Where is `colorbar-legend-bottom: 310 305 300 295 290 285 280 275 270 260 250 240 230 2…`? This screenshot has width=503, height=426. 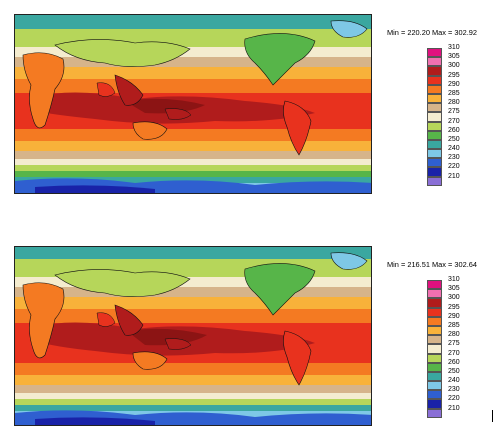
colorbar-legend-bottom: 310 305 300 295 290 285 280 275 270 260 250 240 230 2… is located at coordinates (457, 347).